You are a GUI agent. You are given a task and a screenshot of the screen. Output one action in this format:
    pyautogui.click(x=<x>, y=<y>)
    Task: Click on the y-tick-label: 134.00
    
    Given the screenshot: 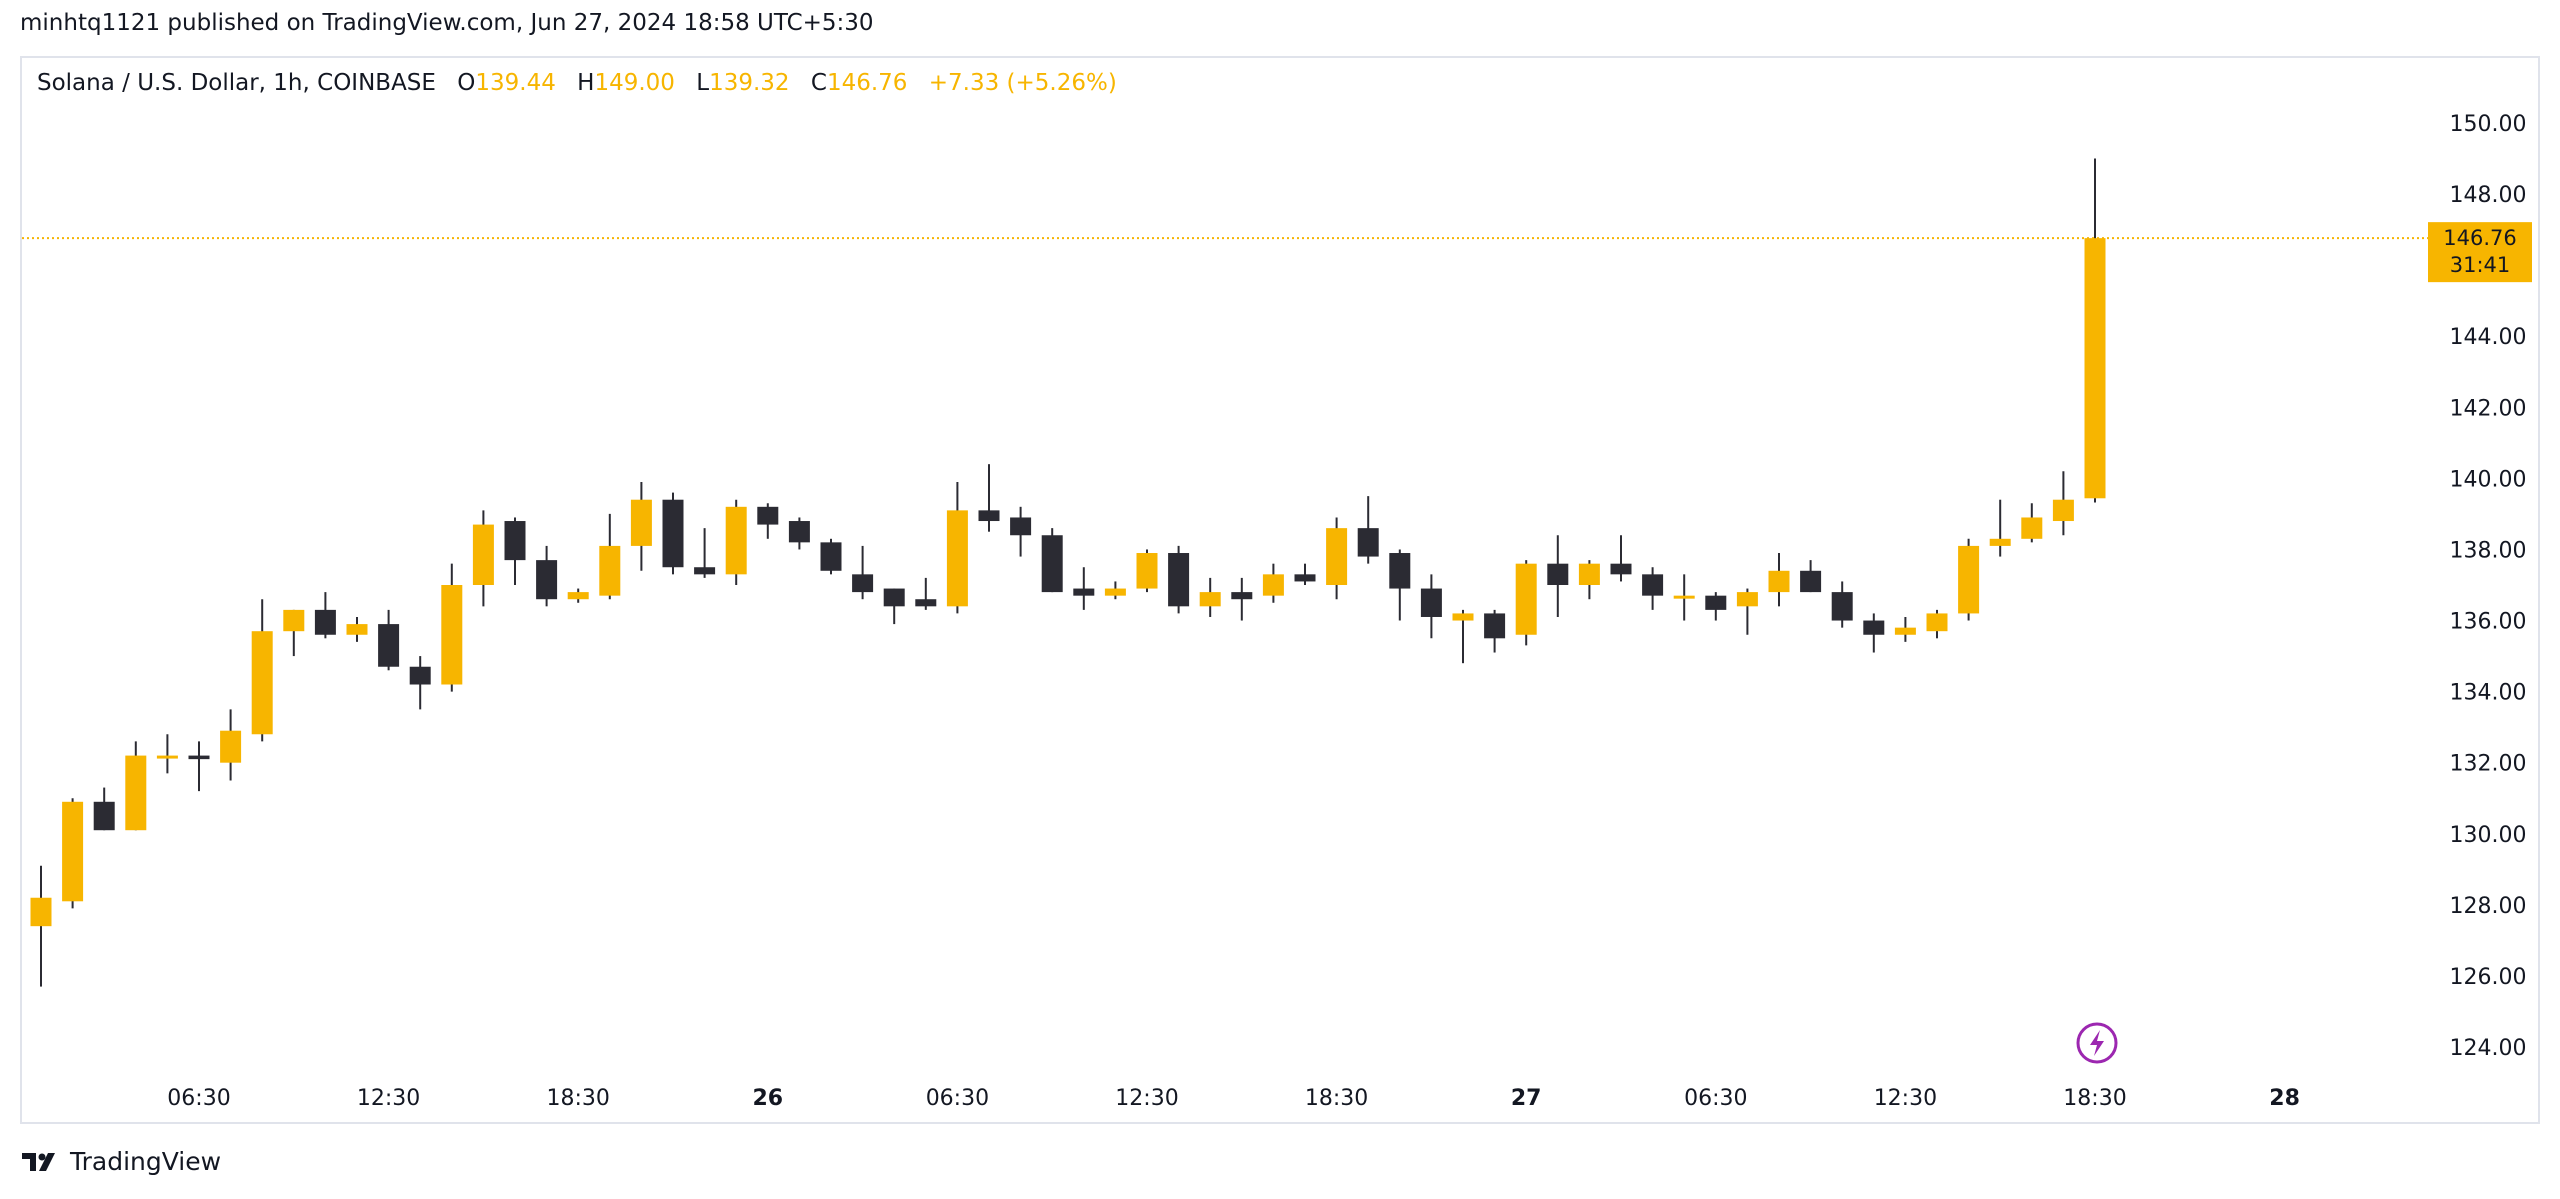 What is the action you would take?
    pyautogui.click(x=2488, y=693)
    